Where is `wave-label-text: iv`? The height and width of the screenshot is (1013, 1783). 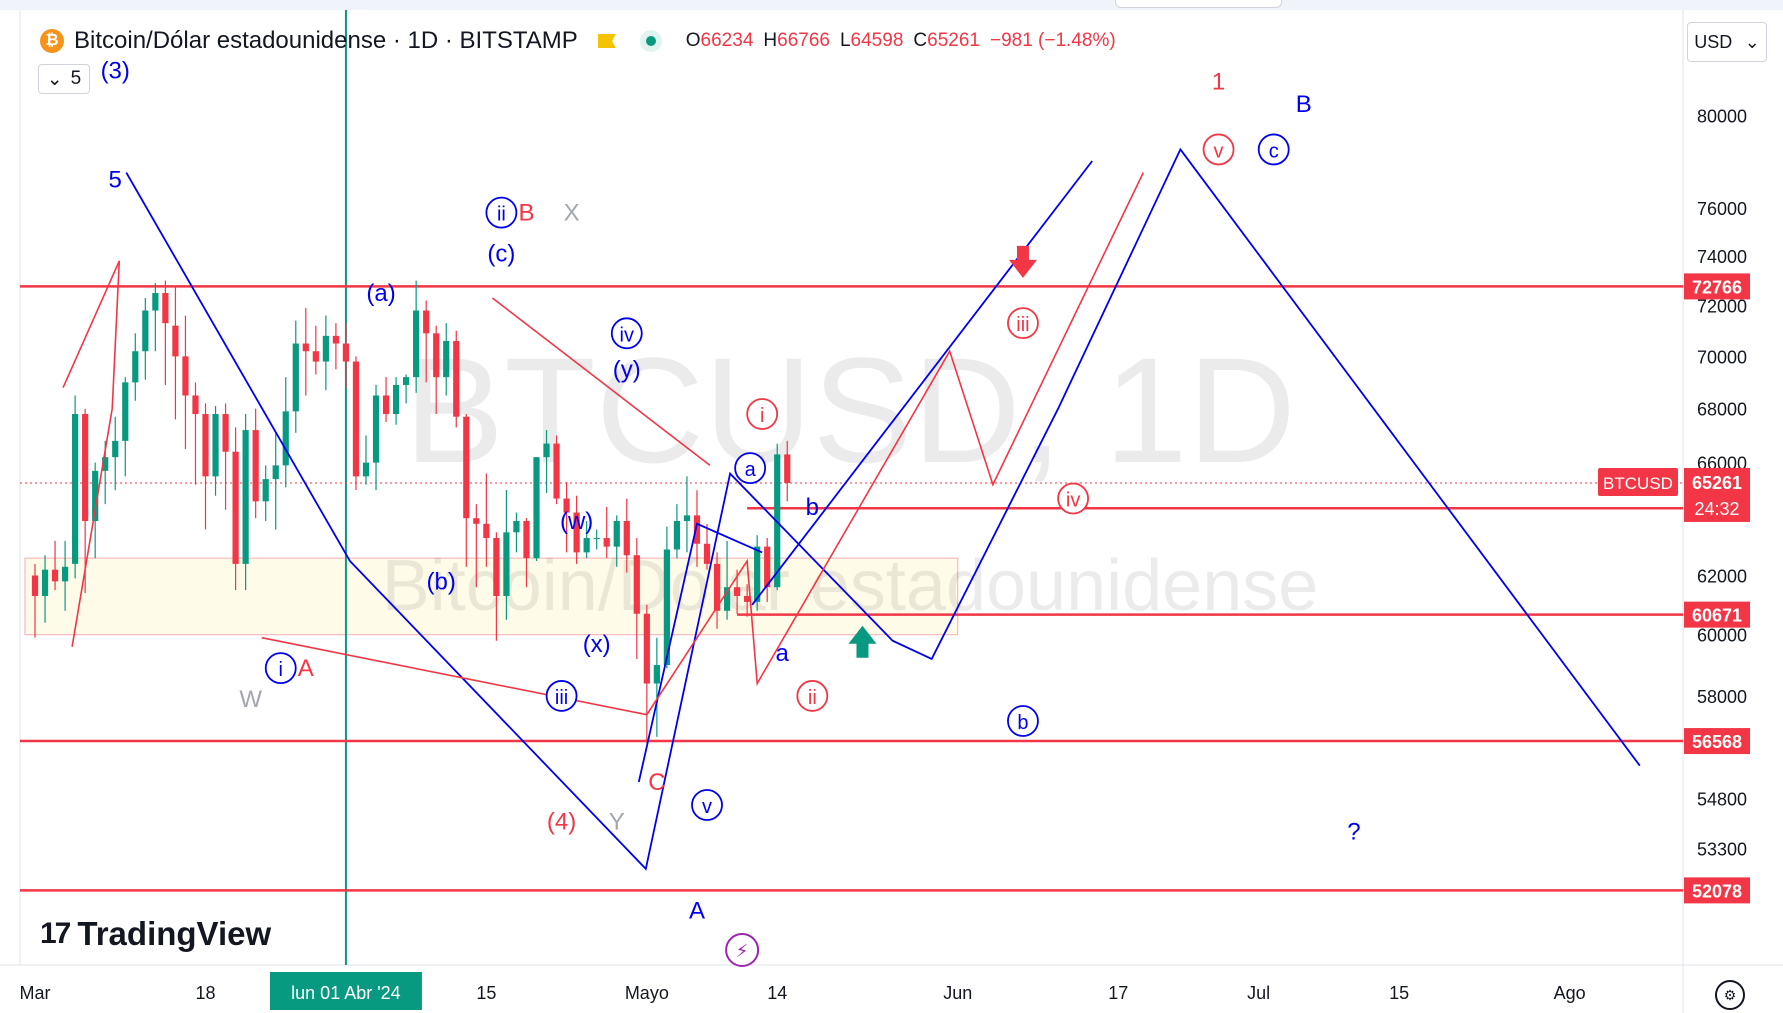 wave-label-text: iv is located at coordinates (627, 335).